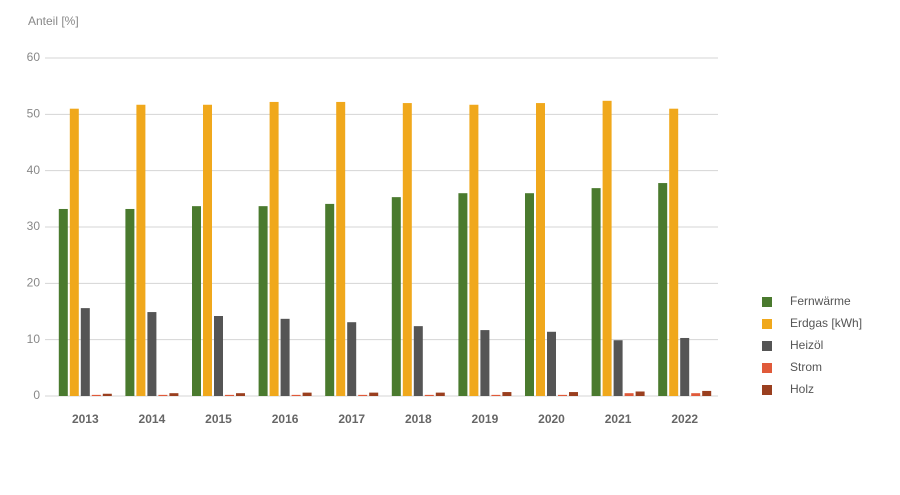 This screenshot has width=900, height=495. Describe the element at coordinates (34, 283) in the screenshot. I see `y-tick-label: 20` at that location.